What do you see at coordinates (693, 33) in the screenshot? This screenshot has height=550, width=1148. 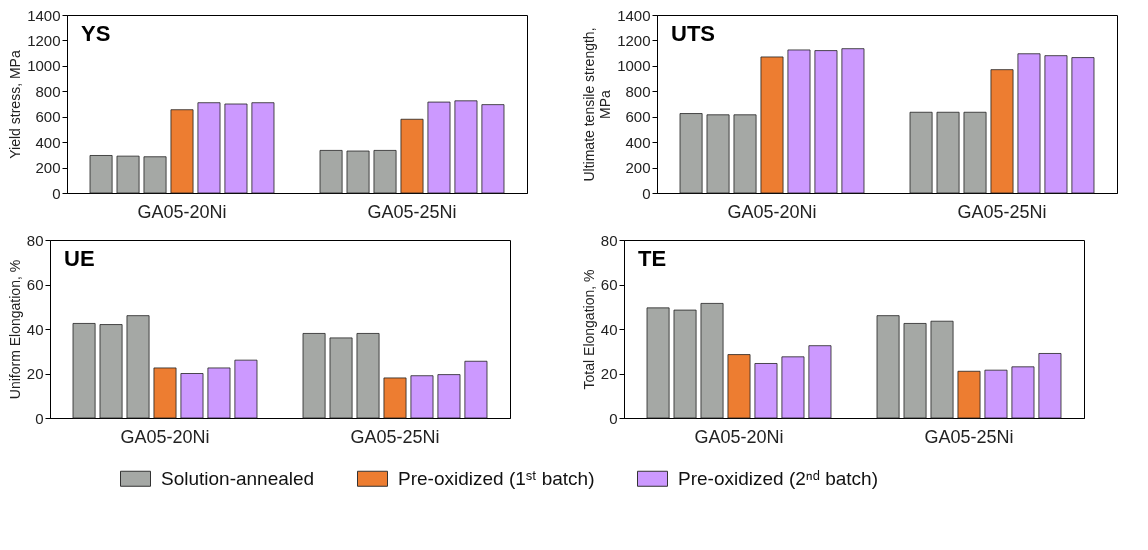 I see `chart-title: UTS` at bounding box center [693, 33].